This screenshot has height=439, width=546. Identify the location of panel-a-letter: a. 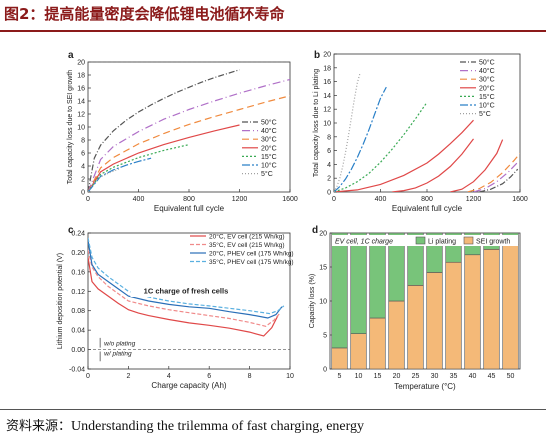
(71, 55).